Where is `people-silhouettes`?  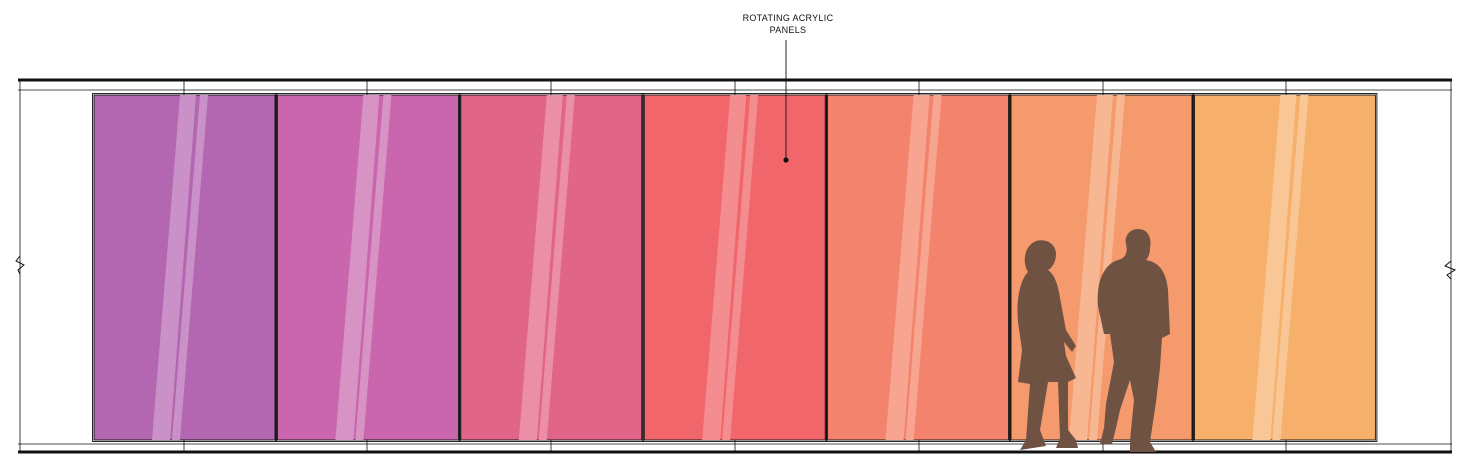 people-silhouettes is located at coordinates (1093, 340).